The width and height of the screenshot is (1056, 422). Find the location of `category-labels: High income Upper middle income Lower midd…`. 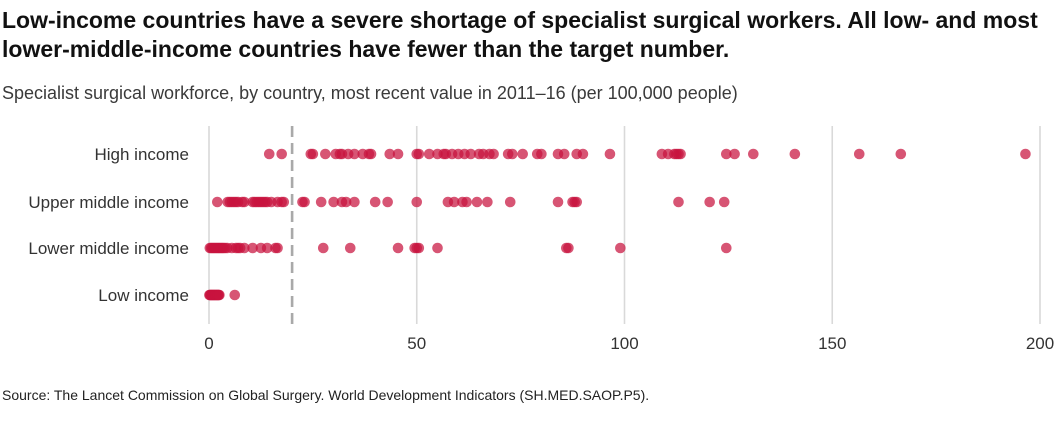

category-labels: High income Upper middle income Lower midd… is located at coordinates (108, 225).